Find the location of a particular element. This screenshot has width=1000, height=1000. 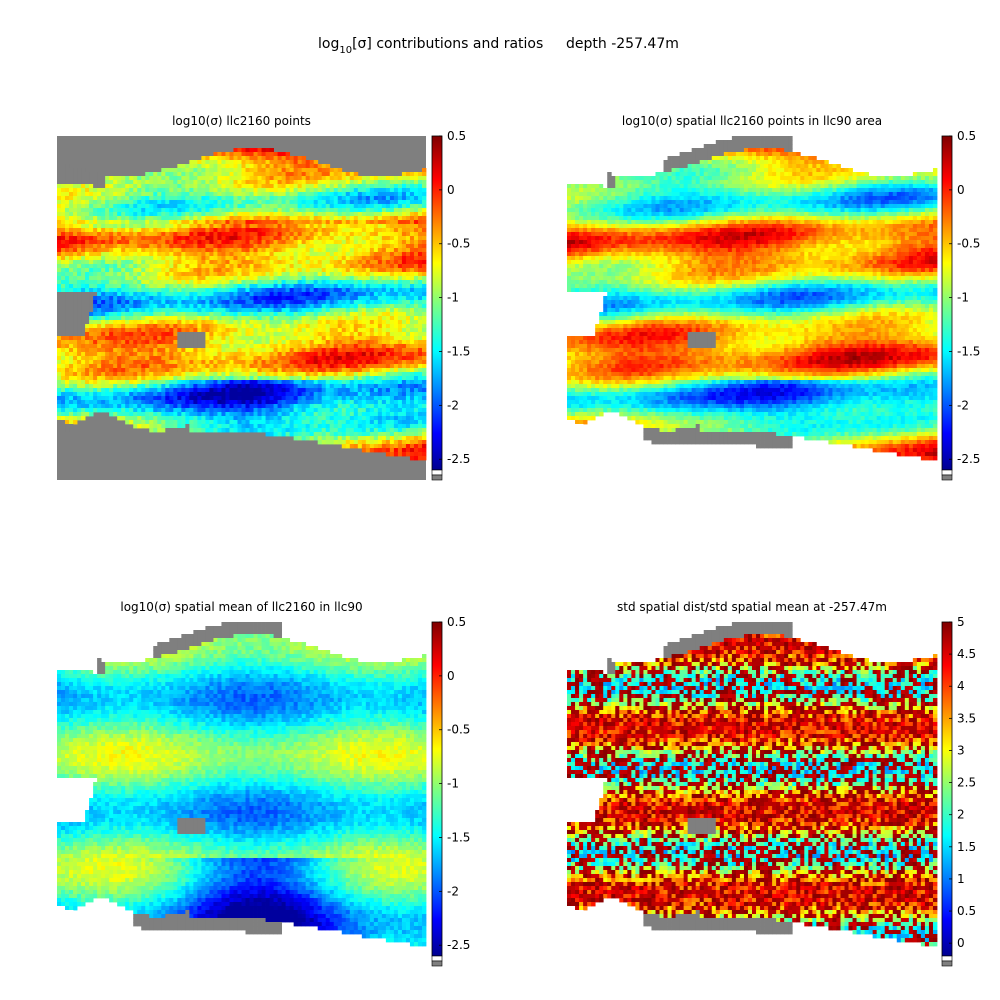

colorbar-tick-label: 4 is located at coordinates (961, 686).